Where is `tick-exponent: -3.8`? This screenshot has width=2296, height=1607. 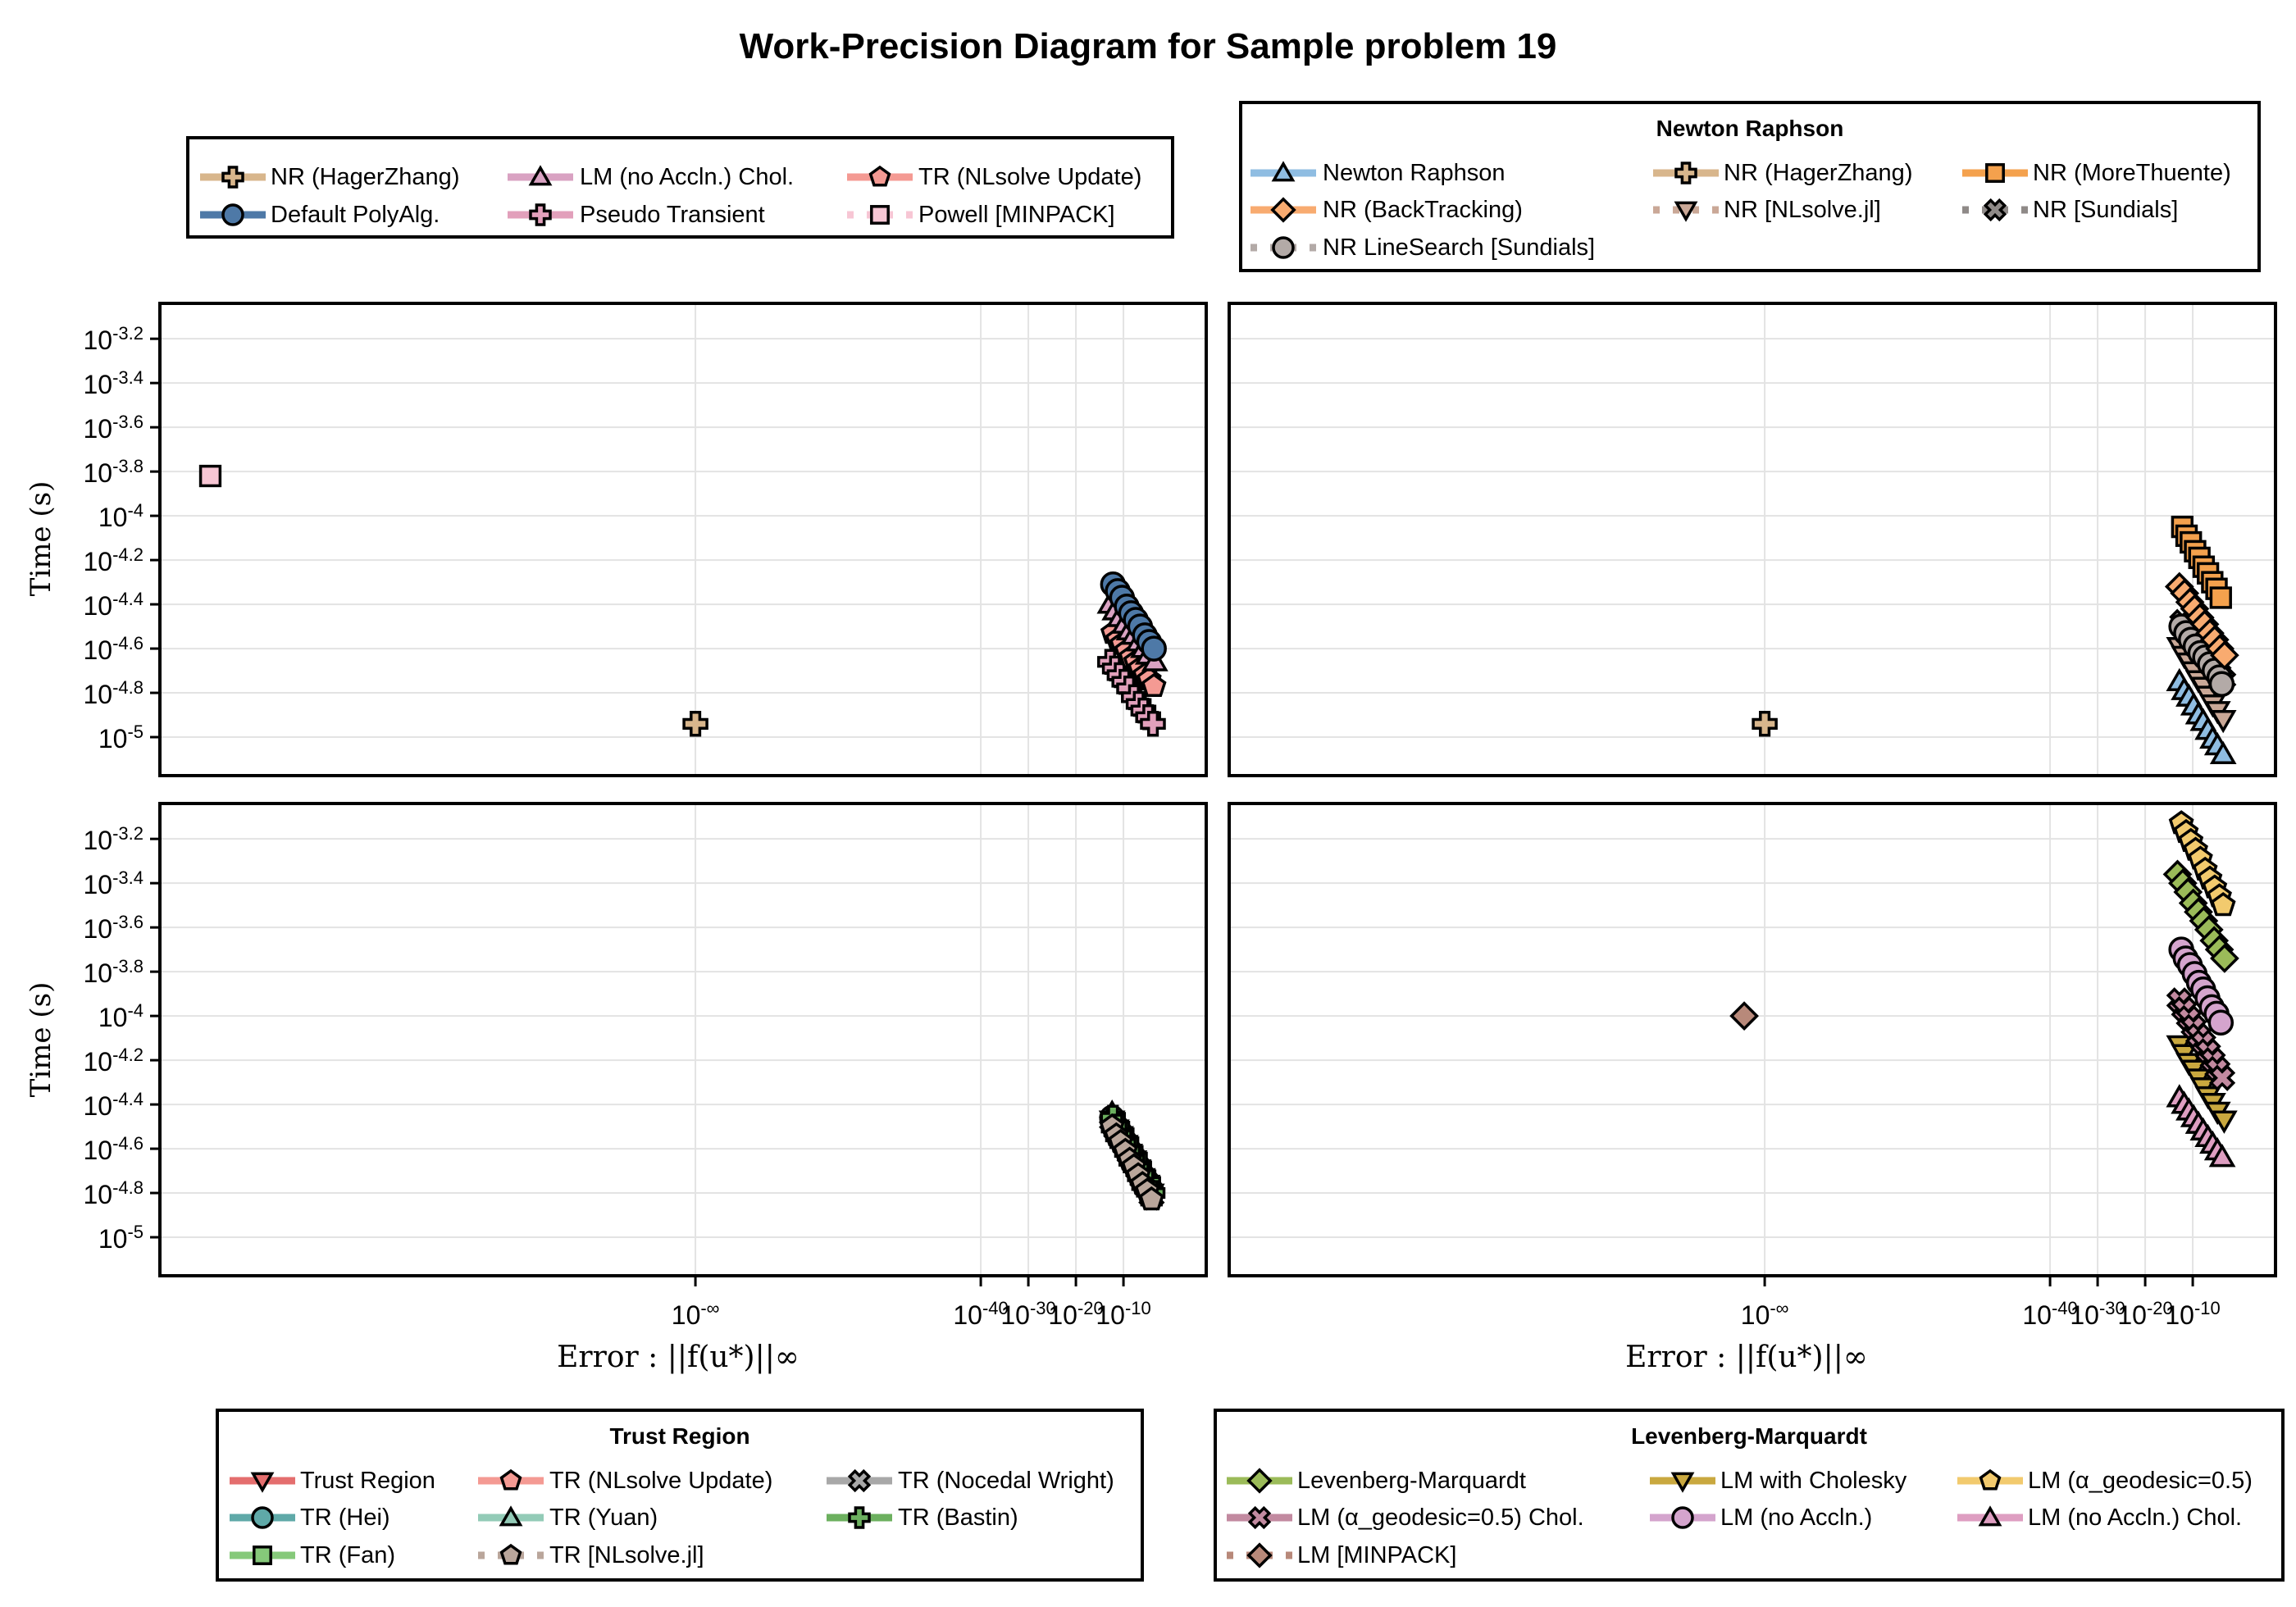 tick-exponent: -3.8 is located at coordinates (128, 466).